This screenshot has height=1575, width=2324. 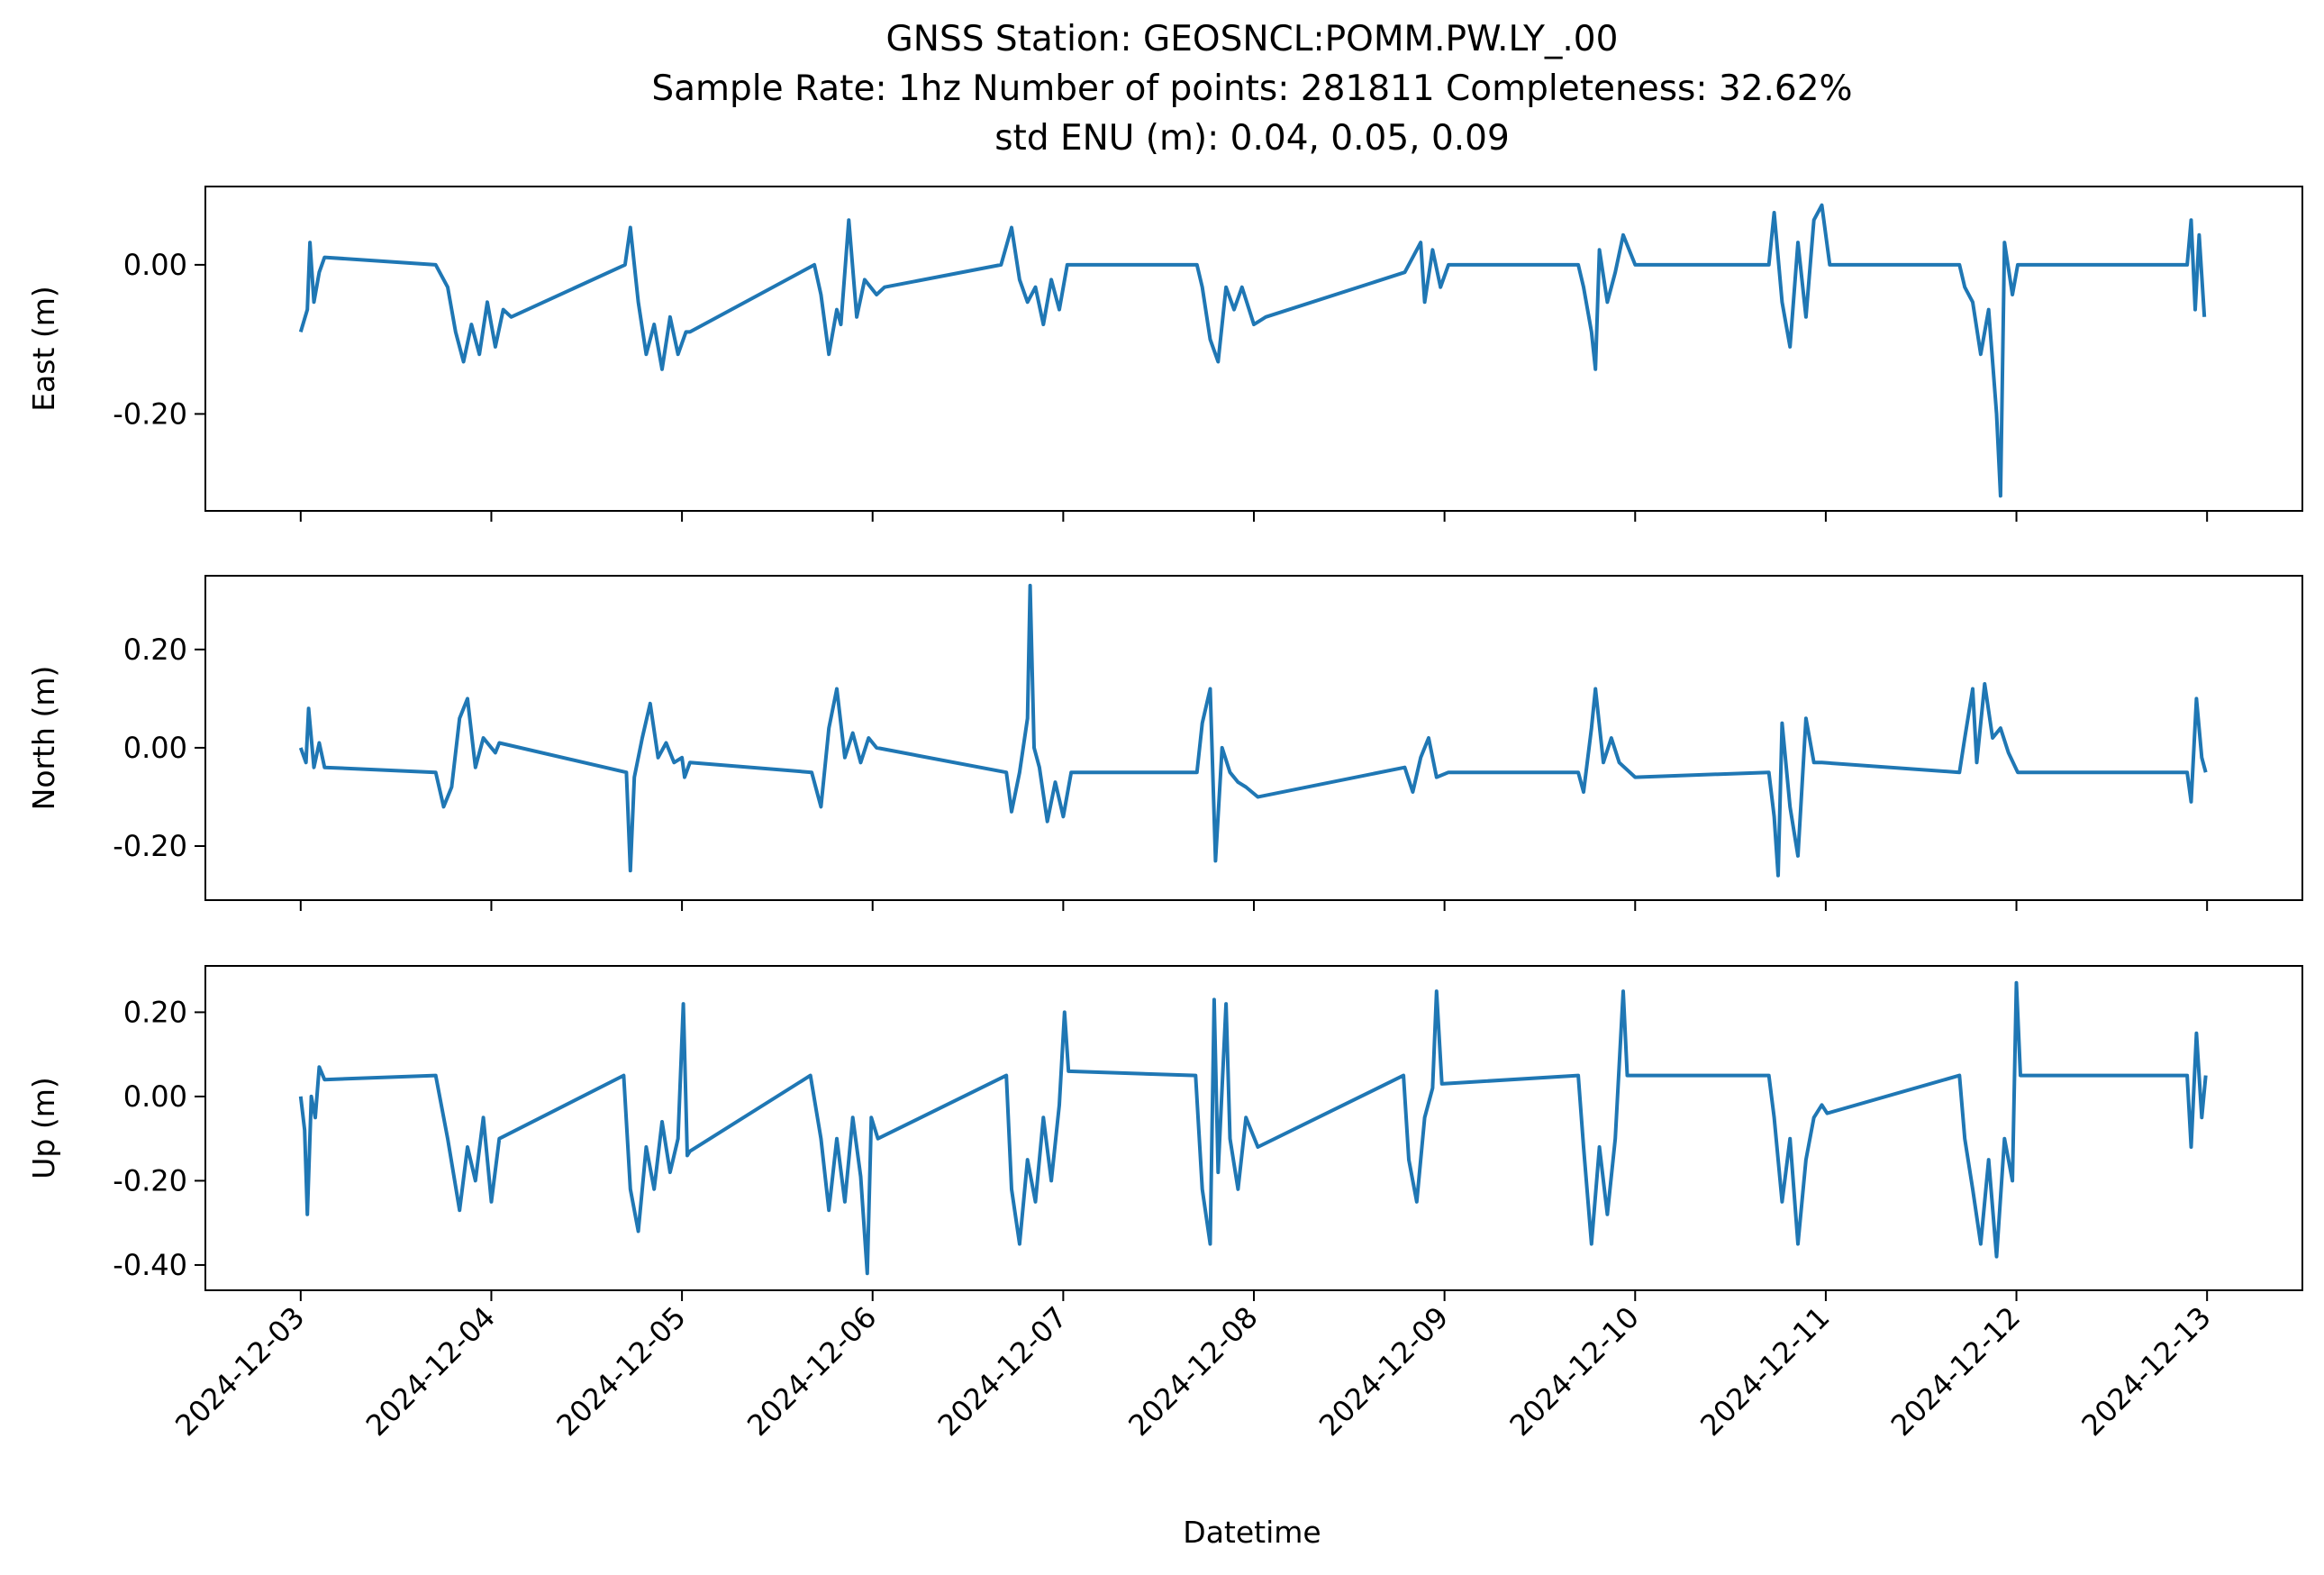 I want to click on north-y-axis-label: North (m), so click(x=43, y=738).